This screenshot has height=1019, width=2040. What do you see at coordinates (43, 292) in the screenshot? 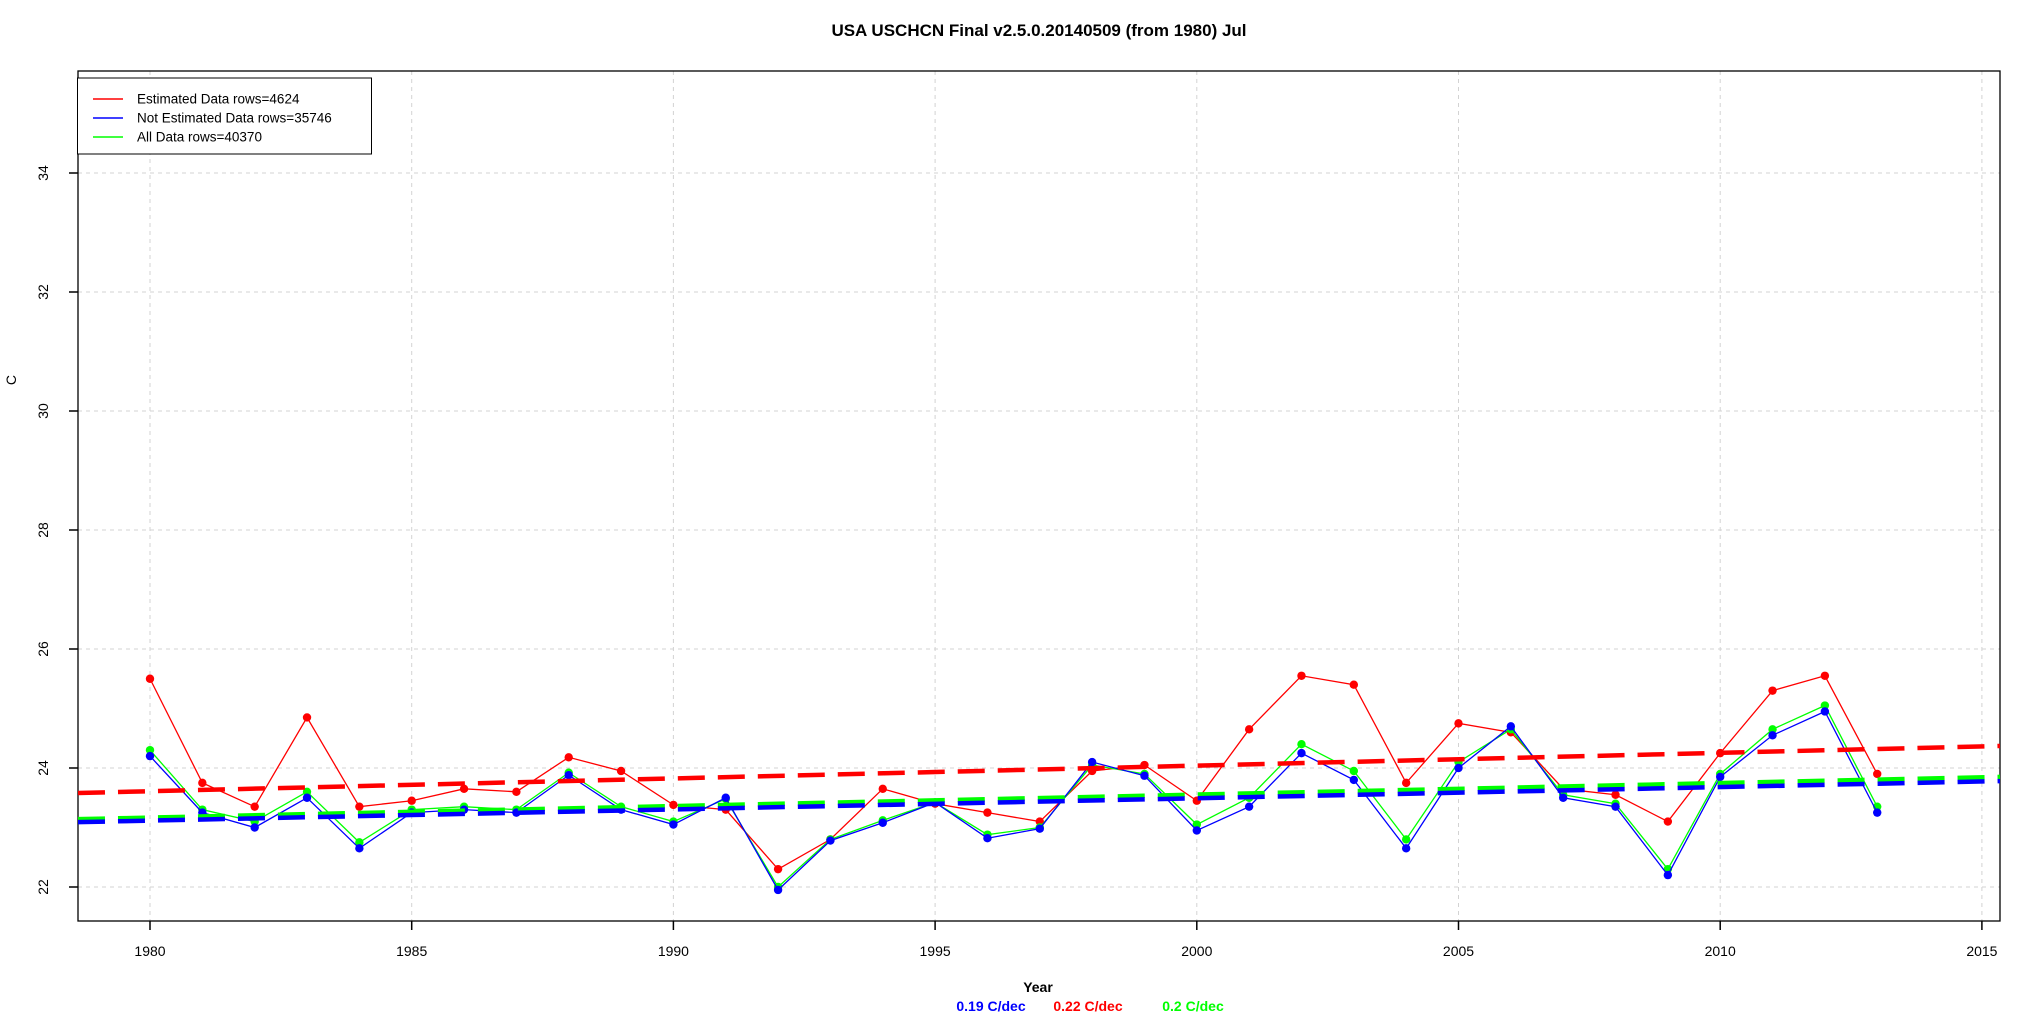
I see `y-tick-label: 32` at bounding box center [43, 292].